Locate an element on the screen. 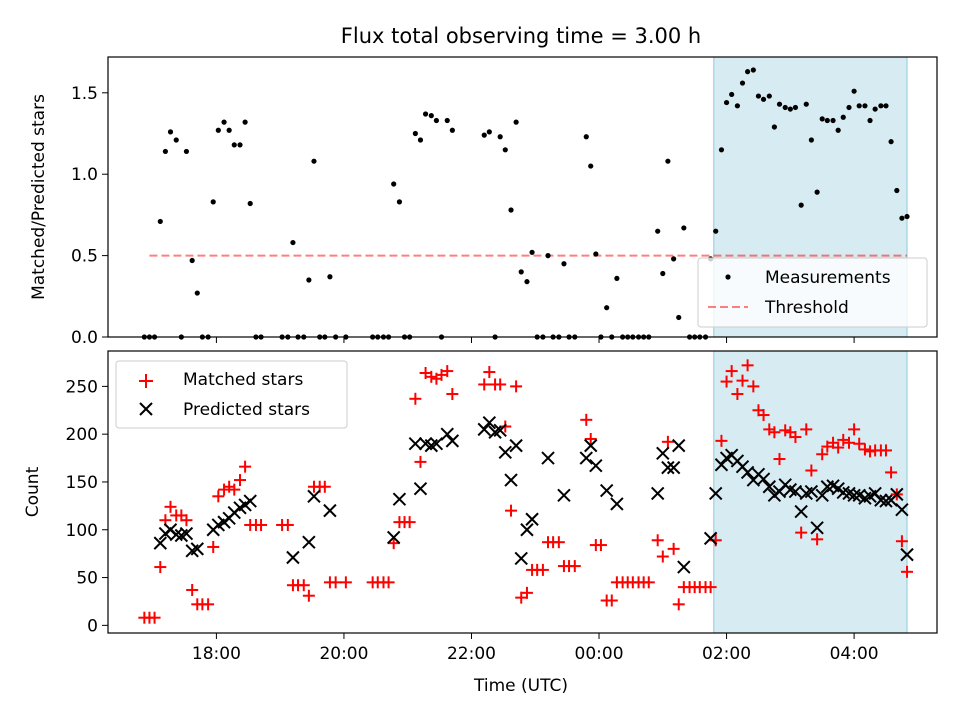 Image resolution: width=960 pixels, height=720 pixels. top-y-ticks: 0.0 0.5 1.0 1.5 is located at coordinates (89, 216).